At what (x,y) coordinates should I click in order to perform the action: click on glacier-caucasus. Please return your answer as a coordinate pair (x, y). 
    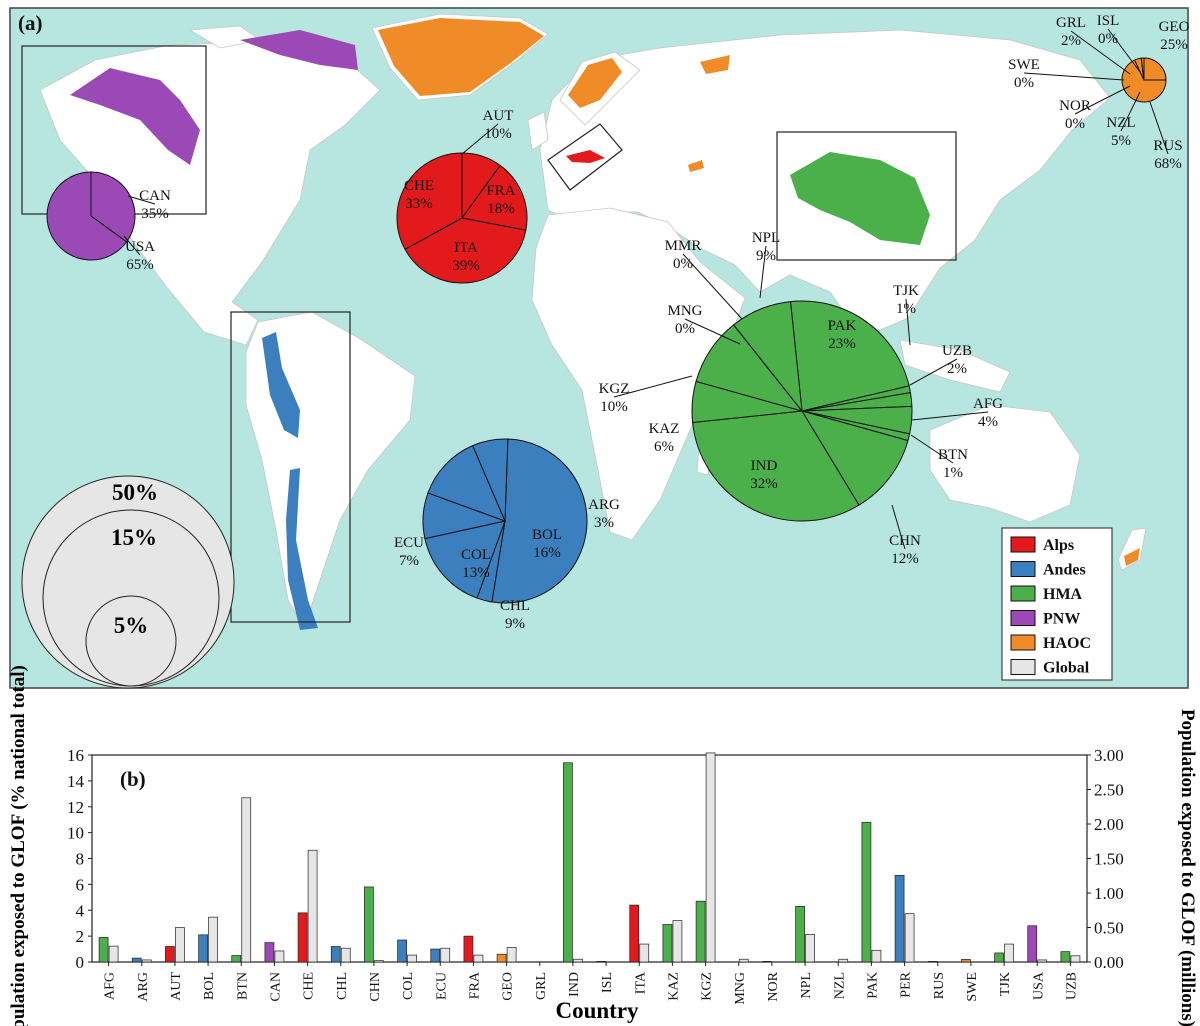
    Looking at the image, I should click on (696, 166).